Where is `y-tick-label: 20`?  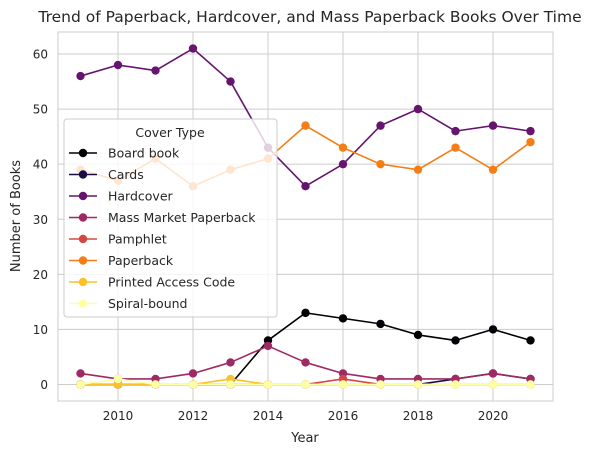
y-tick-label: 20 is located at coordinates (40, 275).